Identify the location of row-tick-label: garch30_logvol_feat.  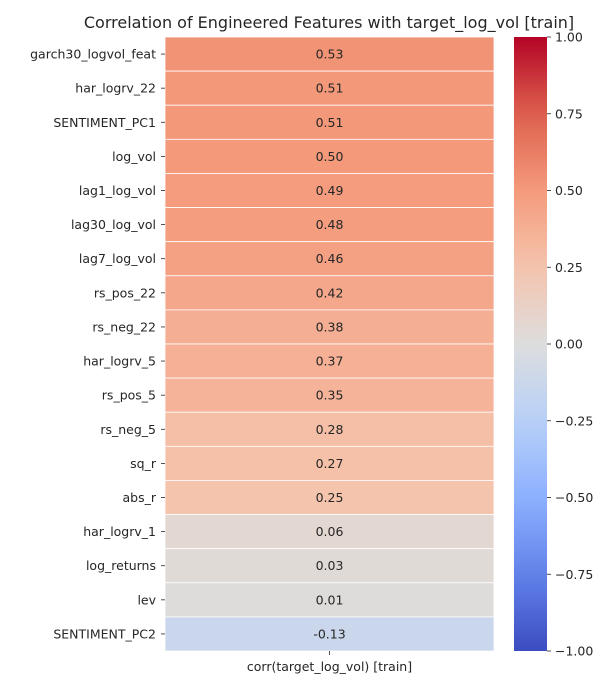
(93, 54).